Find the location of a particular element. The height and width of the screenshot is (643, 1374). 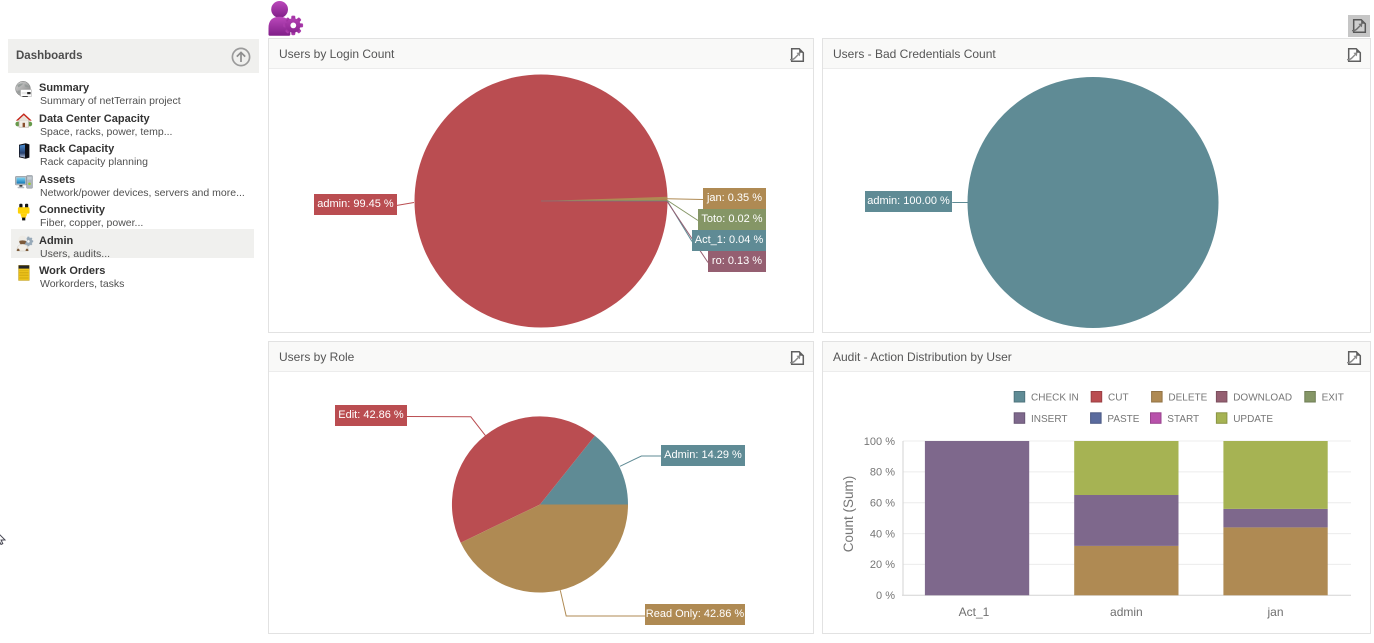

svg-text: admin is located at coordinates (1126, 612).